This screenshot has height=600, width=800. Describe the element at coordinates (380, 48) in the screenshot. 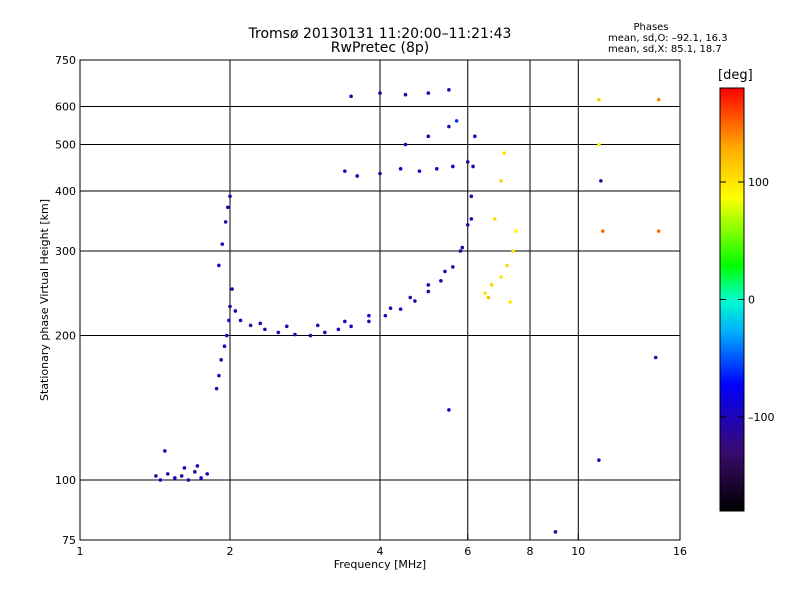

I see `chart-subtitle: RwPretec (8p)` at that location.